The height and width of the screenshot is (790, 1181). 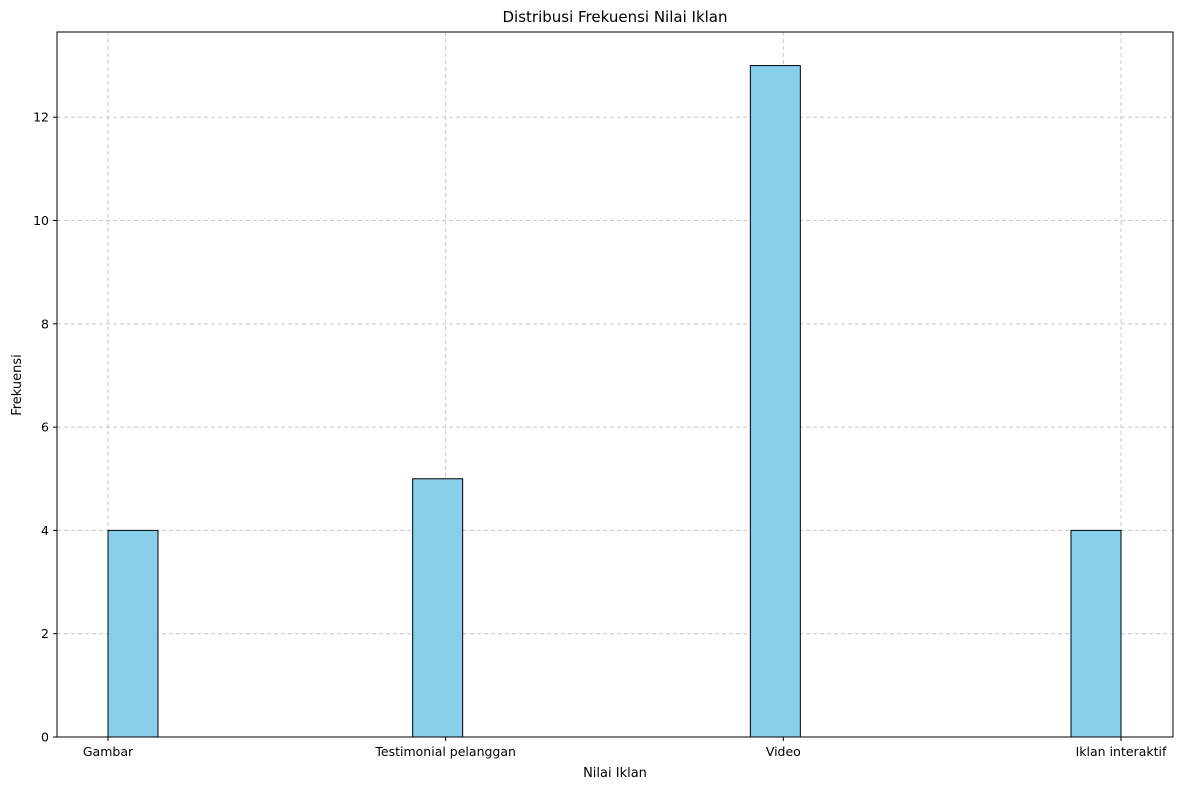 I want to click on y-tick-label: 10, so click(x=41, y=220).